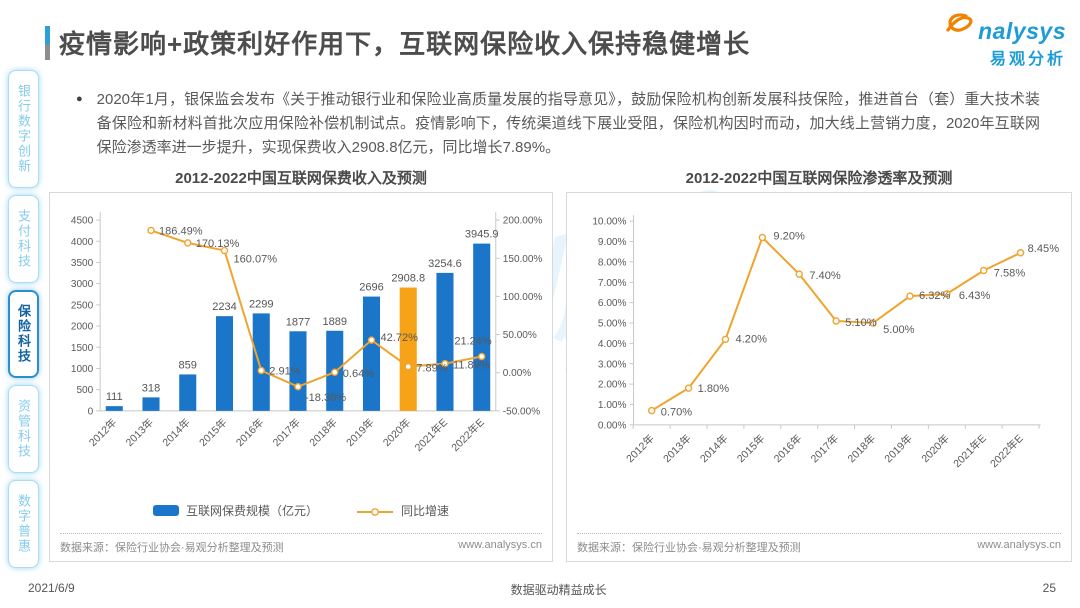 This screenshot has height=608, width=1080. What do you see at coordinates (431, 369) in the screenshot?
I see `svg-text: 7.89%` at bounding box center [431, 369].